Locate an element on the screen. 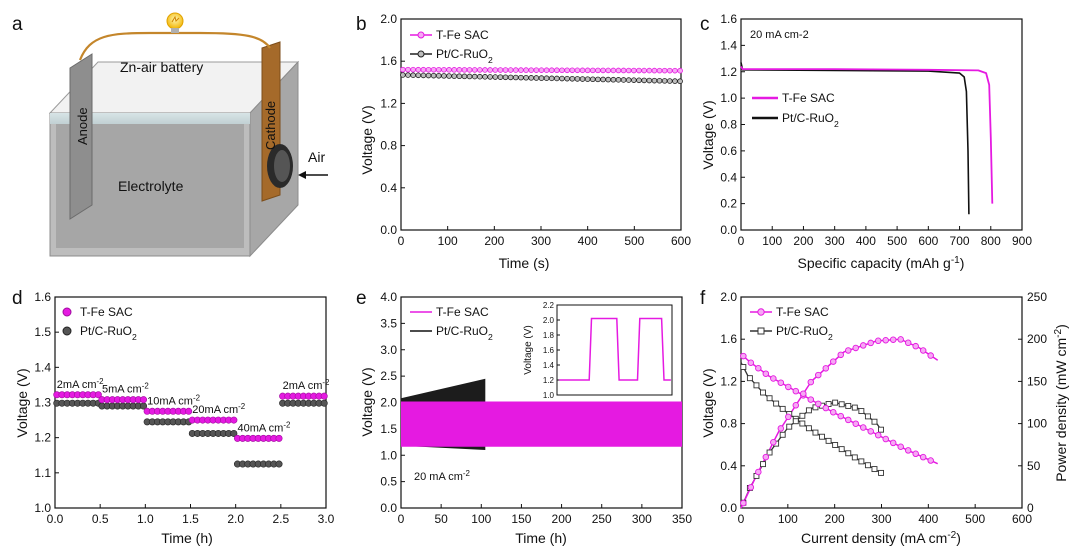  chart-d-xtick-label: 3.0 is located at coordinates (326, 519).